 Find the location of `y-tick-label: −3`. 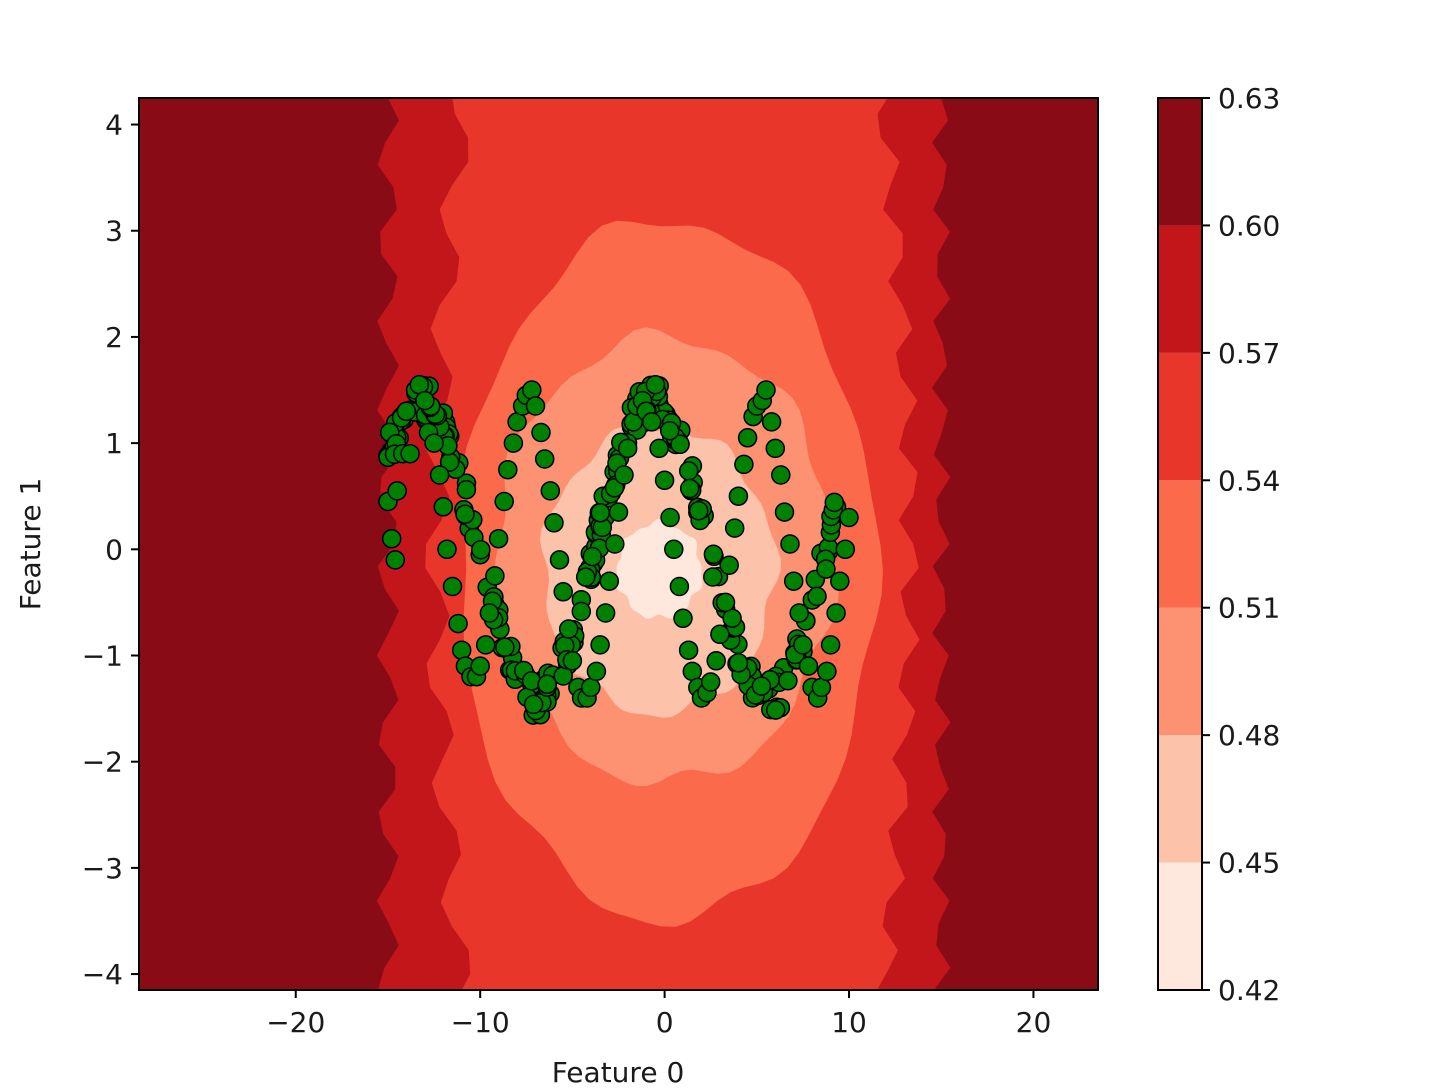

y-tick-label: −3 is located at coordinates (102, 868).